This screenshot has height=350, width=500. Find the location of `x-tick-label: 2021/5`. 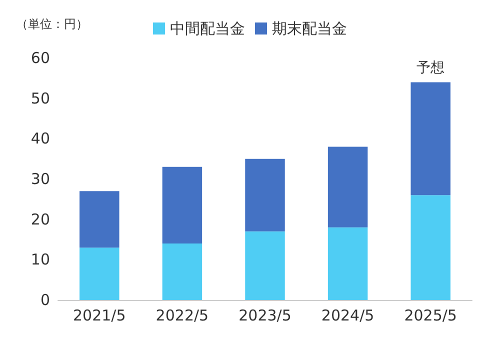

x-tick-label: 2021/5 is located at coordinates (99, 315).